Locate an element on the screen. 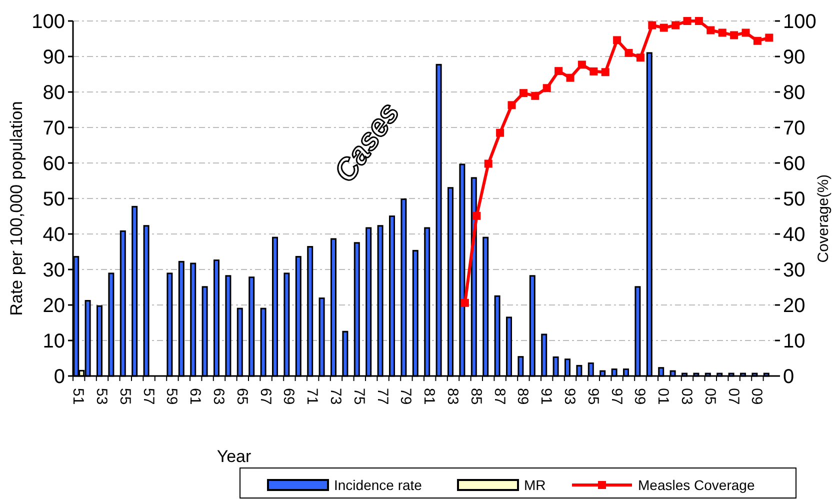 Image resolution: width=837 pixels, height=499 pixels. y2-tick-label: 100 is located at coordinates (799, 22).